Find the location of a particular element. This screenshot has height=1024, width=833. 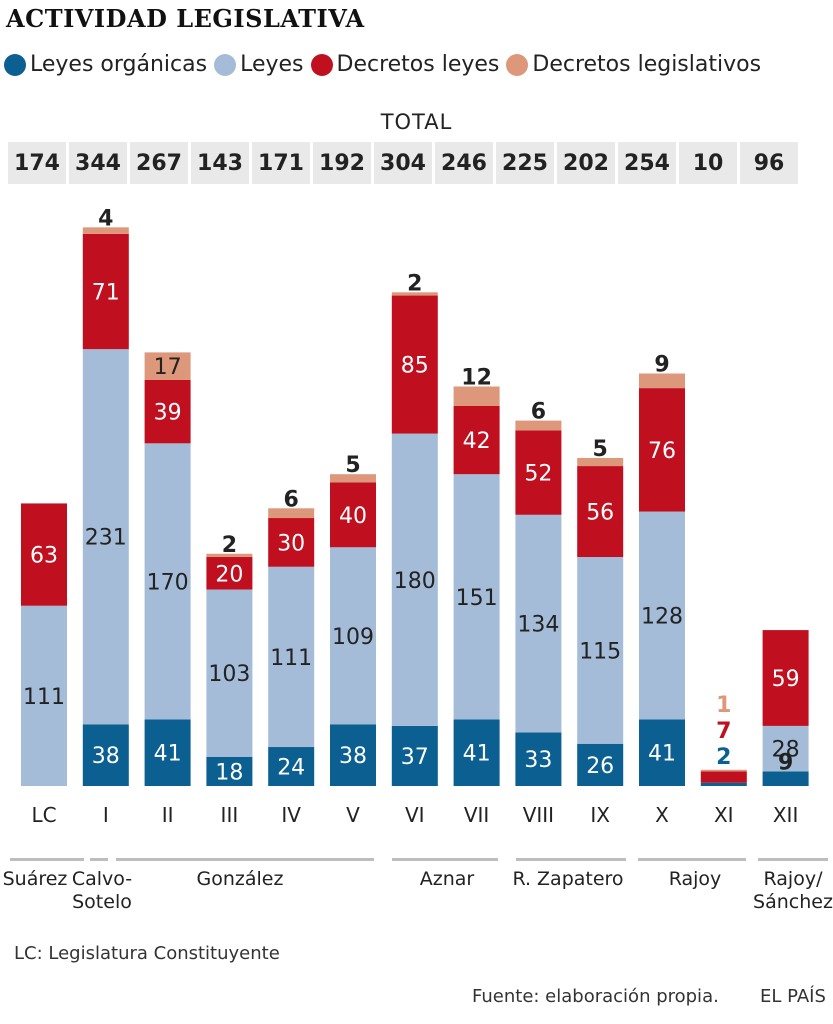

bar-vii-leyes-organicas is located at coordinates (476, 752).